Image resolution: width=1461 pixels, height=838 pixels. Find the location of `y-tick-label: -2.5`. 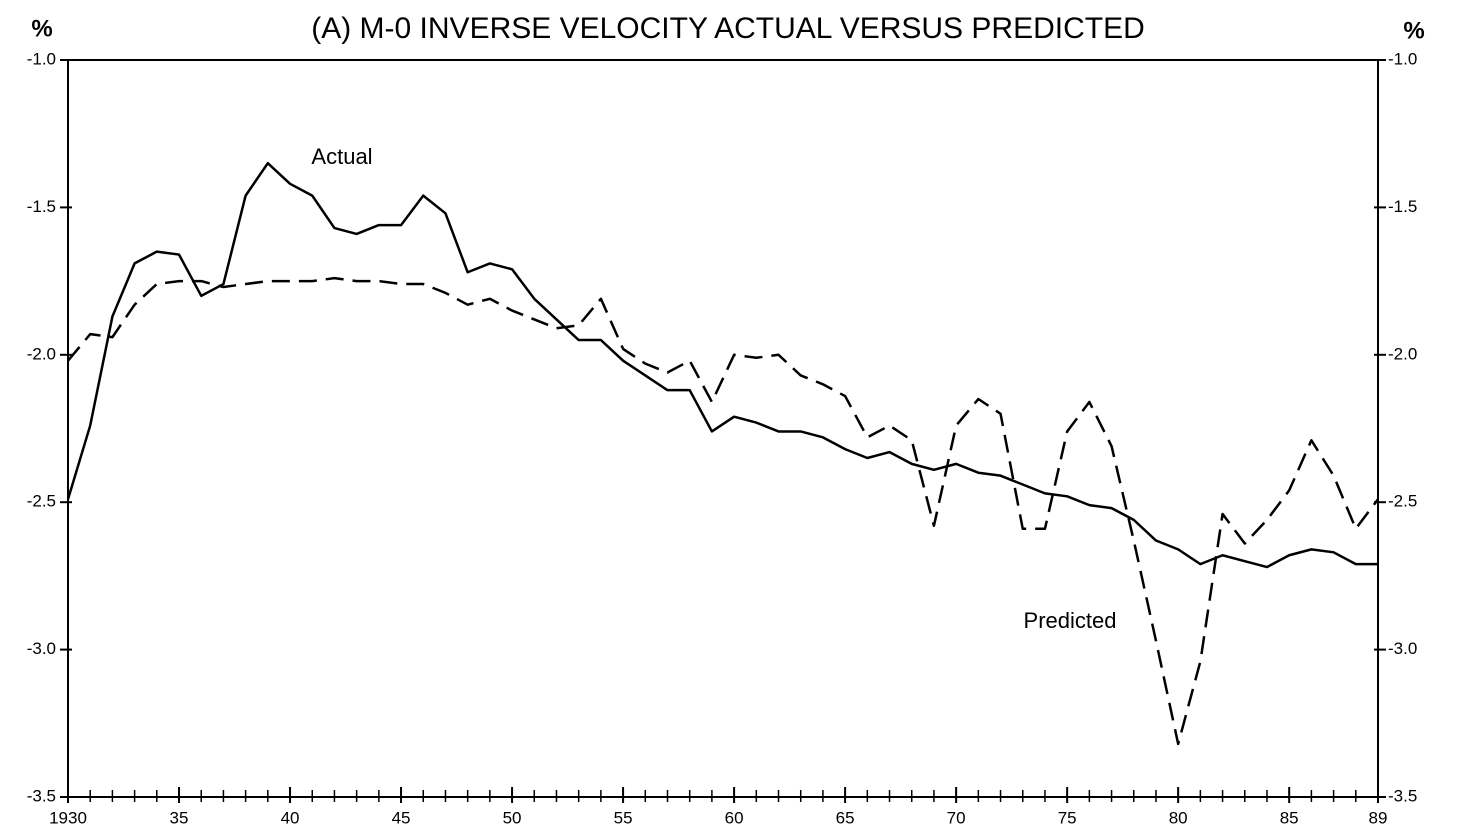

y-tick-label: -2.5 is located at coordinates (41, 501).